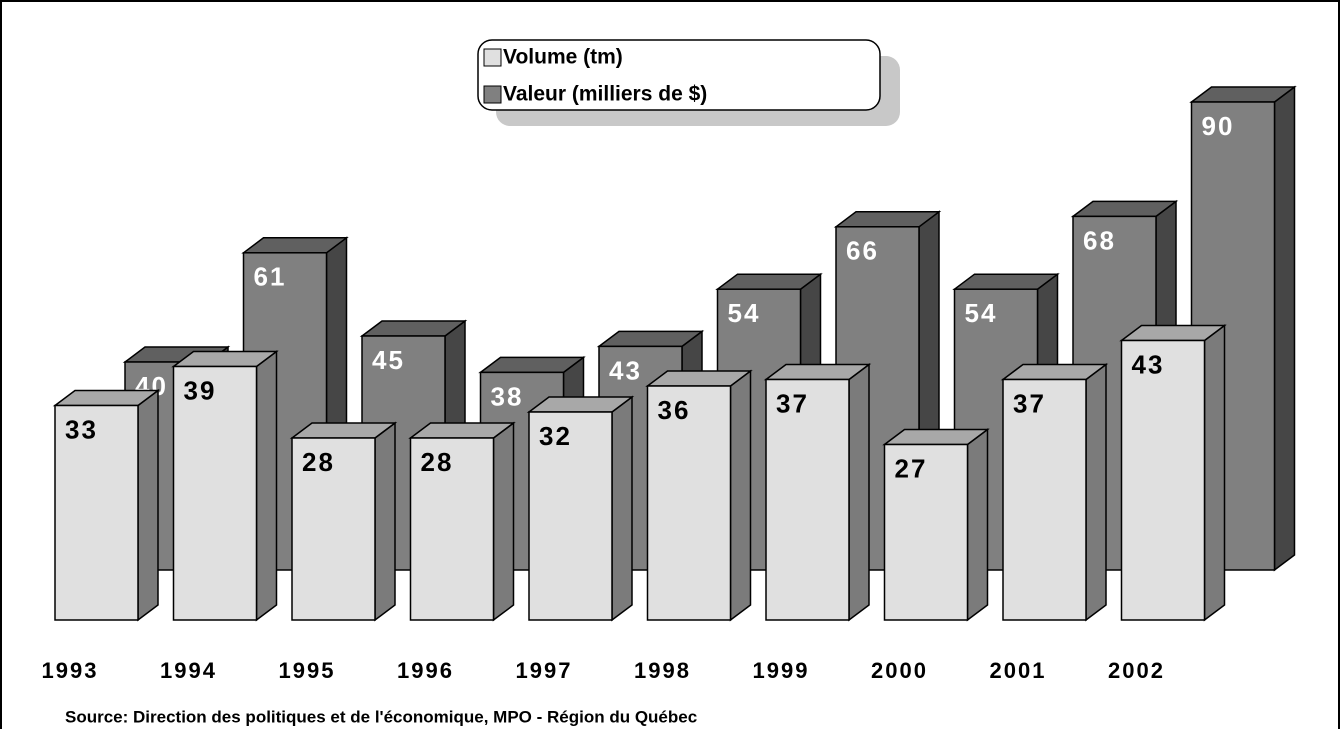 This screenshot has width=1340, height=729. I want to click on legend-label: Valeur (milliers de $), so click(605, 94).